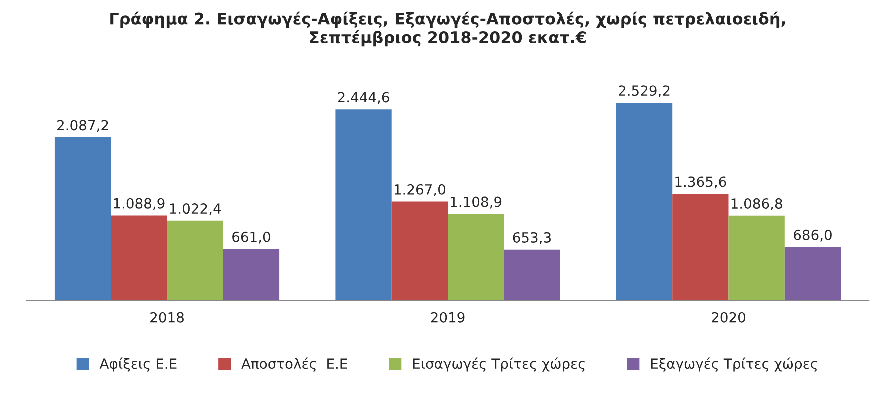 This screenshot has height=396, width=896. What do you see at coordinates (138, 365) in the screenshot?
I see `legend-label: Αφίξεις Ε.Ε` at bounding box center [138, 365].